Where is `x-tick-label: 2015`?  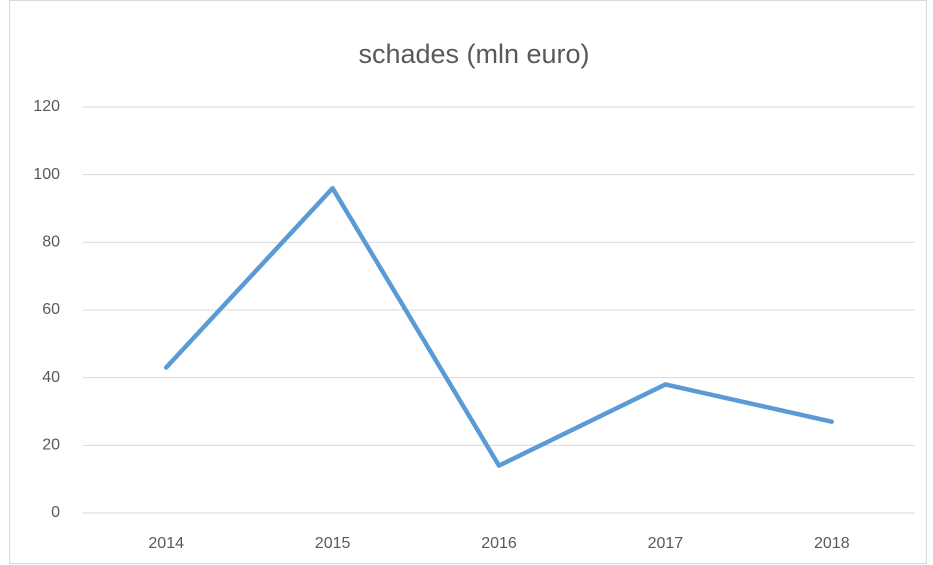
x-tick-label: 2015 is located at coordinates (333, 543).